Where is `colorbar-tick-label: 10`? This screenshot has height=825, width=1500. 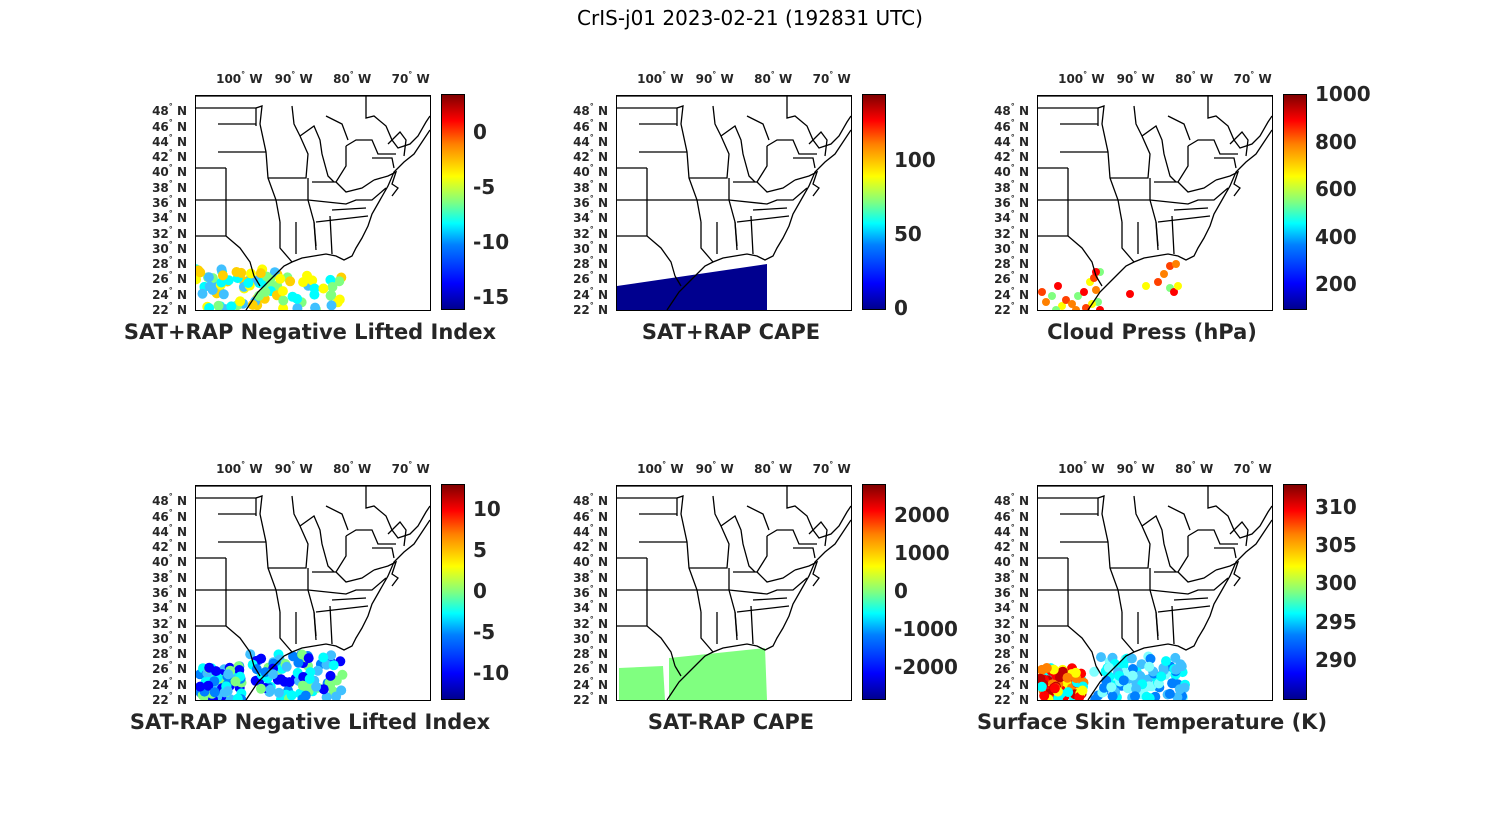 colorbar-tick-label: 10 is located at coordinates (487, 508).